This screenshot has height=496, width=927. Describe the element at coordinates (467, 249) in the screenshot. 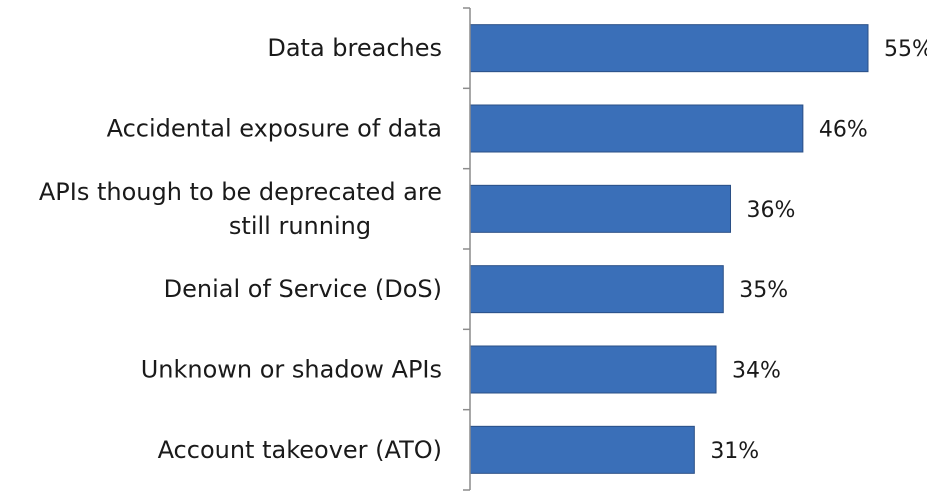

I see `axis-group` at that location.